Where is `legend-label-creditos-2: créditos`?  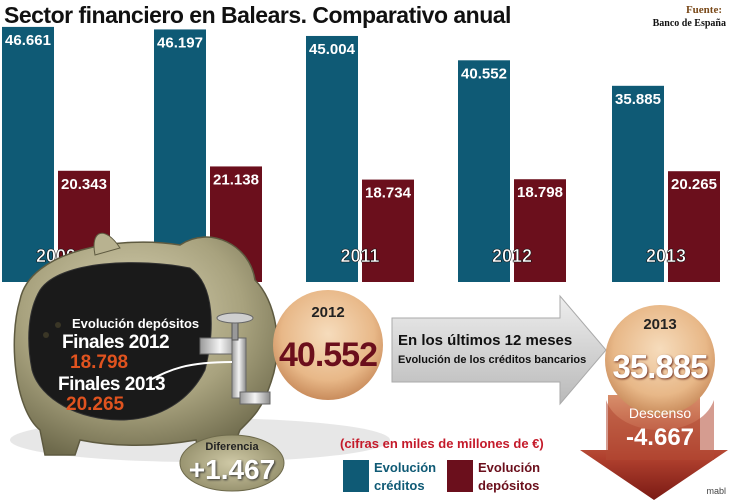
legend-label-creditos-2: créditos is located at coordinates (399, 485).